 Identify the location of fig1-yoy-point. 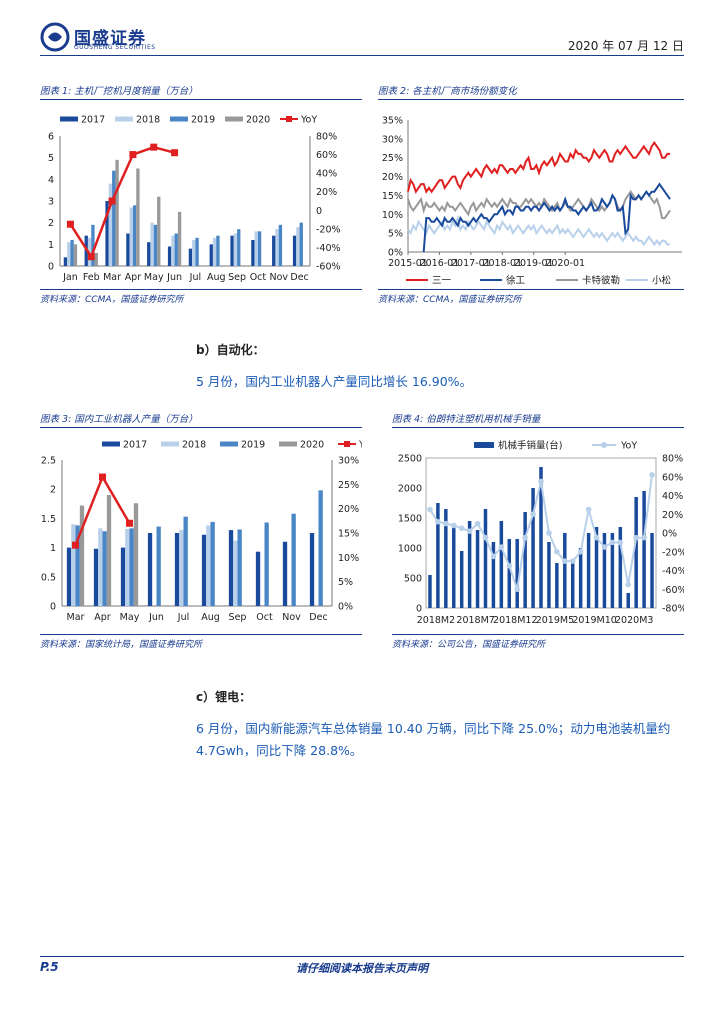
(91, 257).